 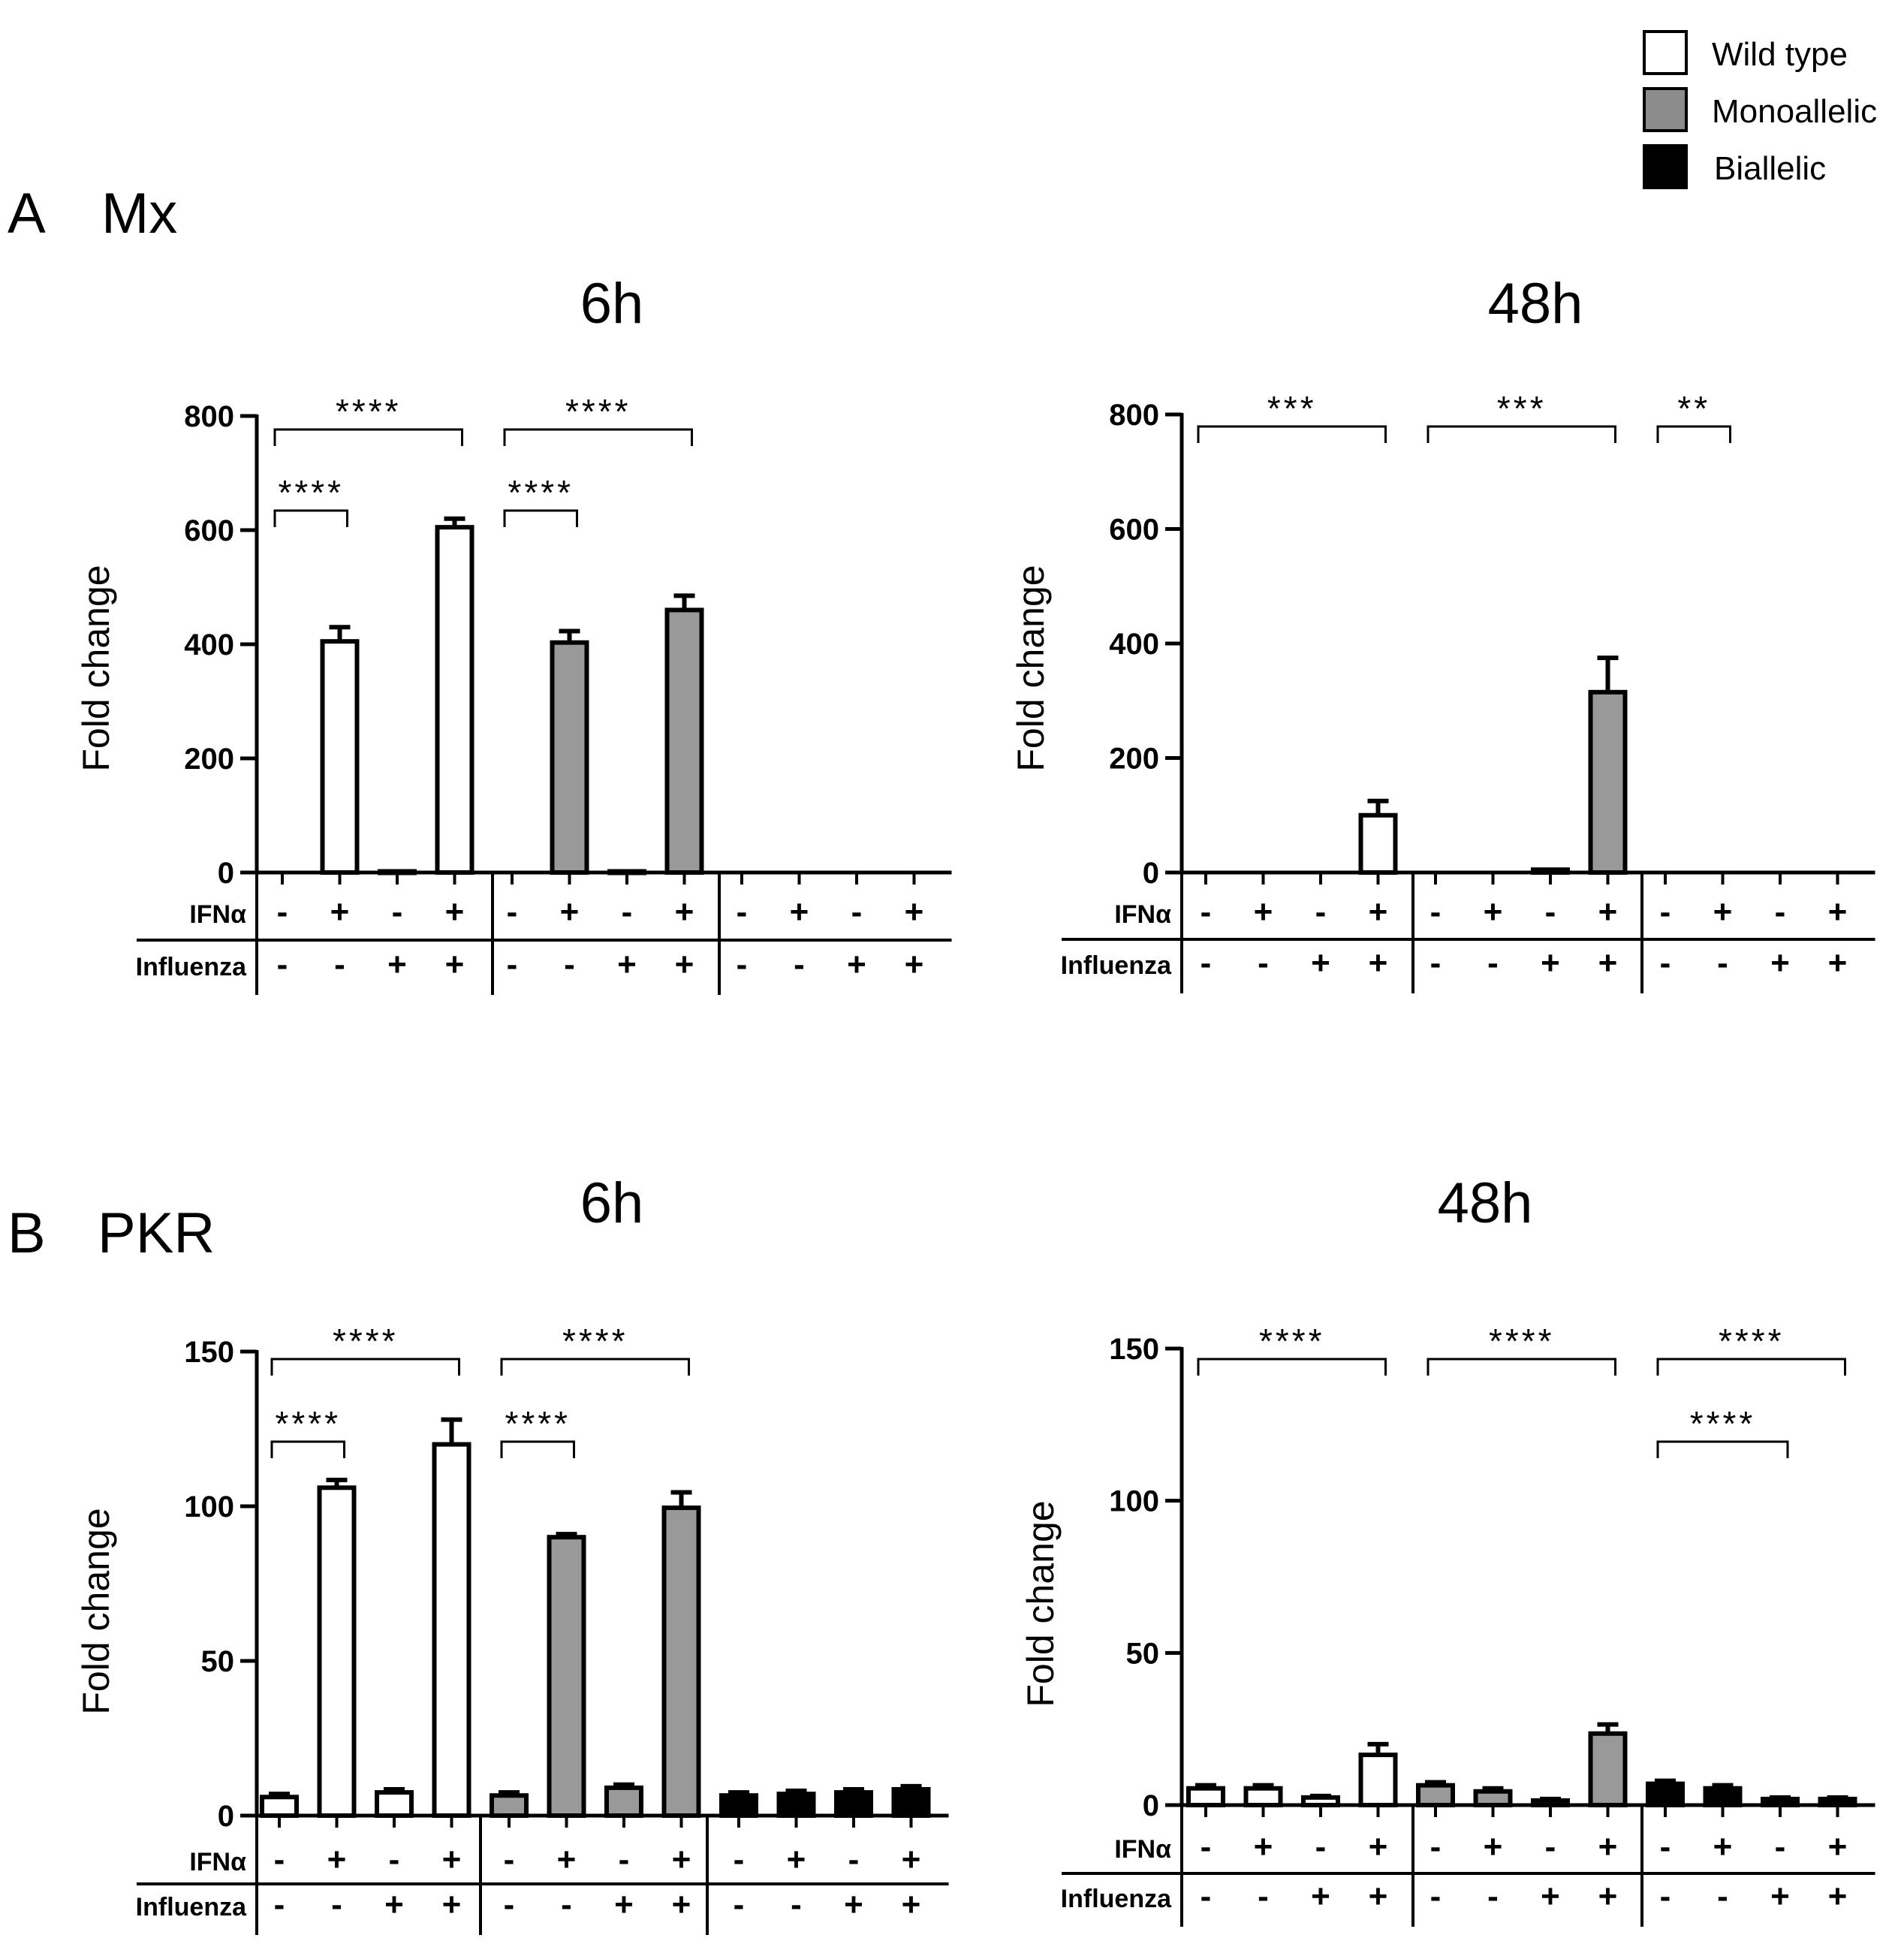 What do you see at coordinates (1134, 759) in the screenshot?
I see `y-tick-label: 200` at bounding box center [1134, 759].